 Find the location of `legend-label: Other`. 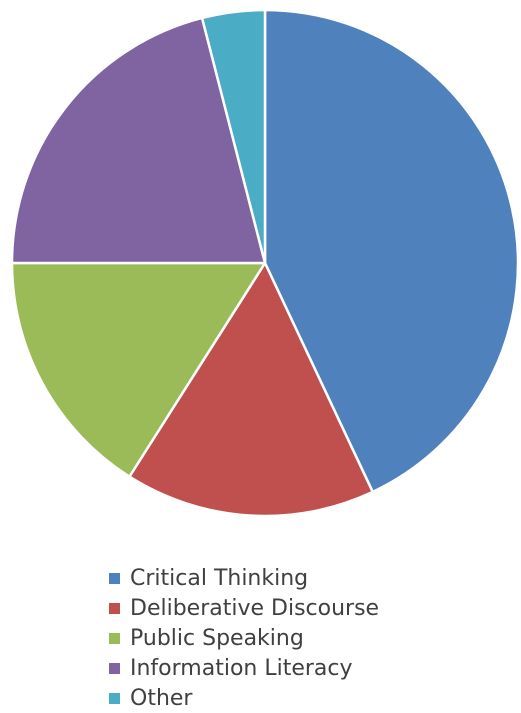

legend-label: Other is located at coordinates (161, 698).